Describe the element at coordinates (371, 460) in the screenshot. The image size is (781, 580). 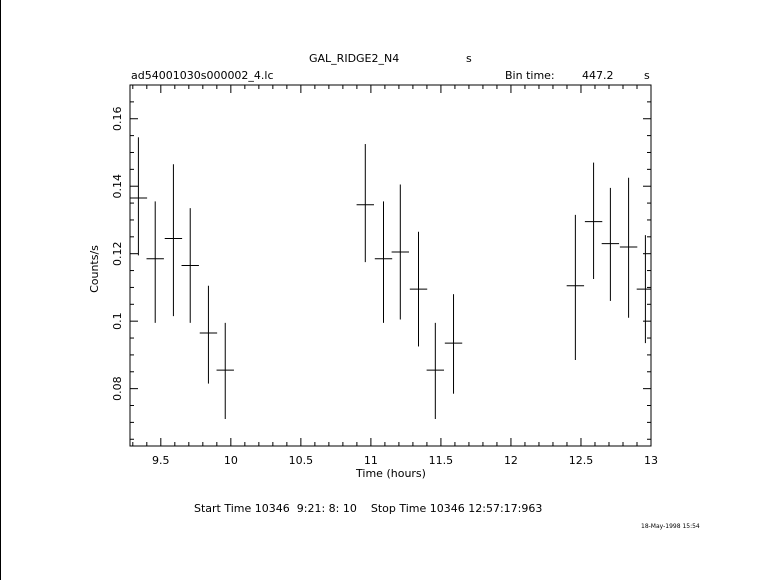
I see `x-tick-label: 11` at that location.